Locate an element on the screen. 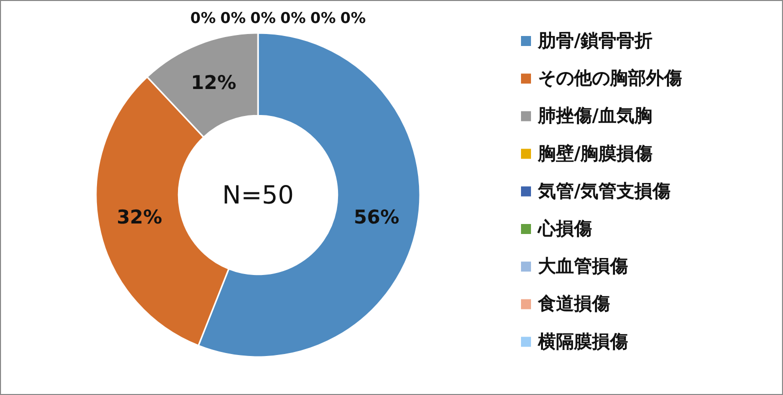 The width and height of the screenshot is (783, 395). legend-label: 肺挫傷/血気胸 is located at coordinates (595, 116).